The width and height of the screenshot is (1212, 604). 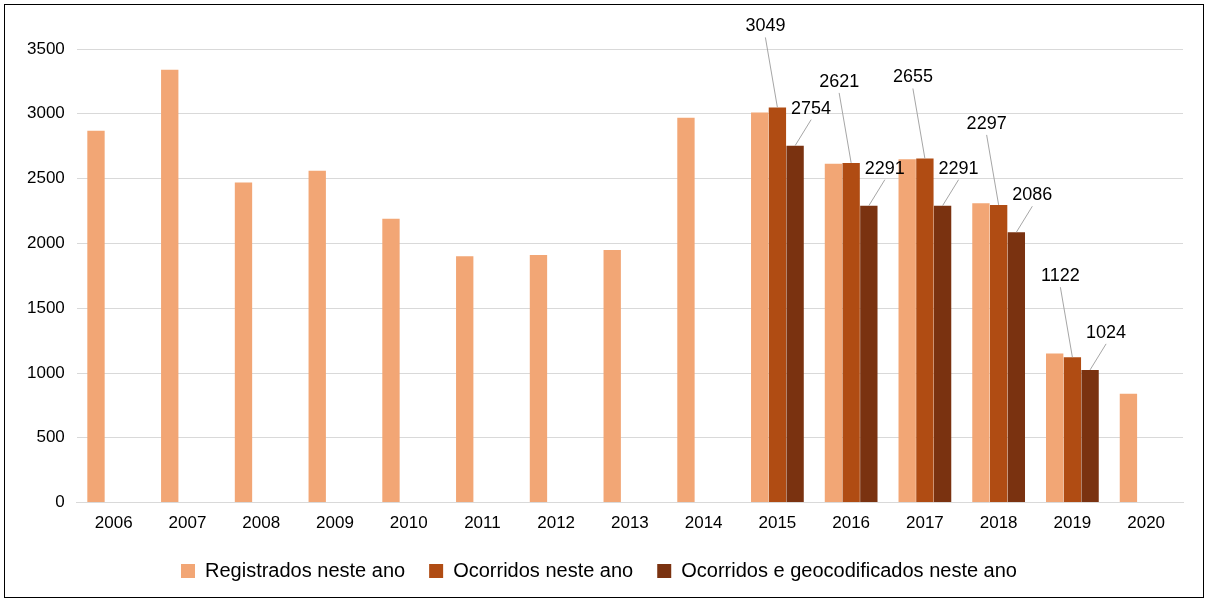 I want to click on data-label: 3049, so click(x=765, y=25).